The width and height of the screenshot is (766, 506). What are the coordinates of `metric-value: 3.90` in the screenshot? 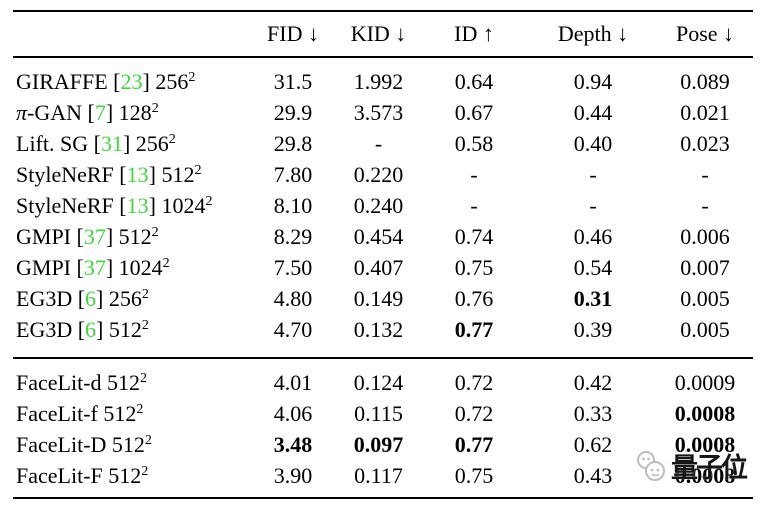 It's located at (293, 475).